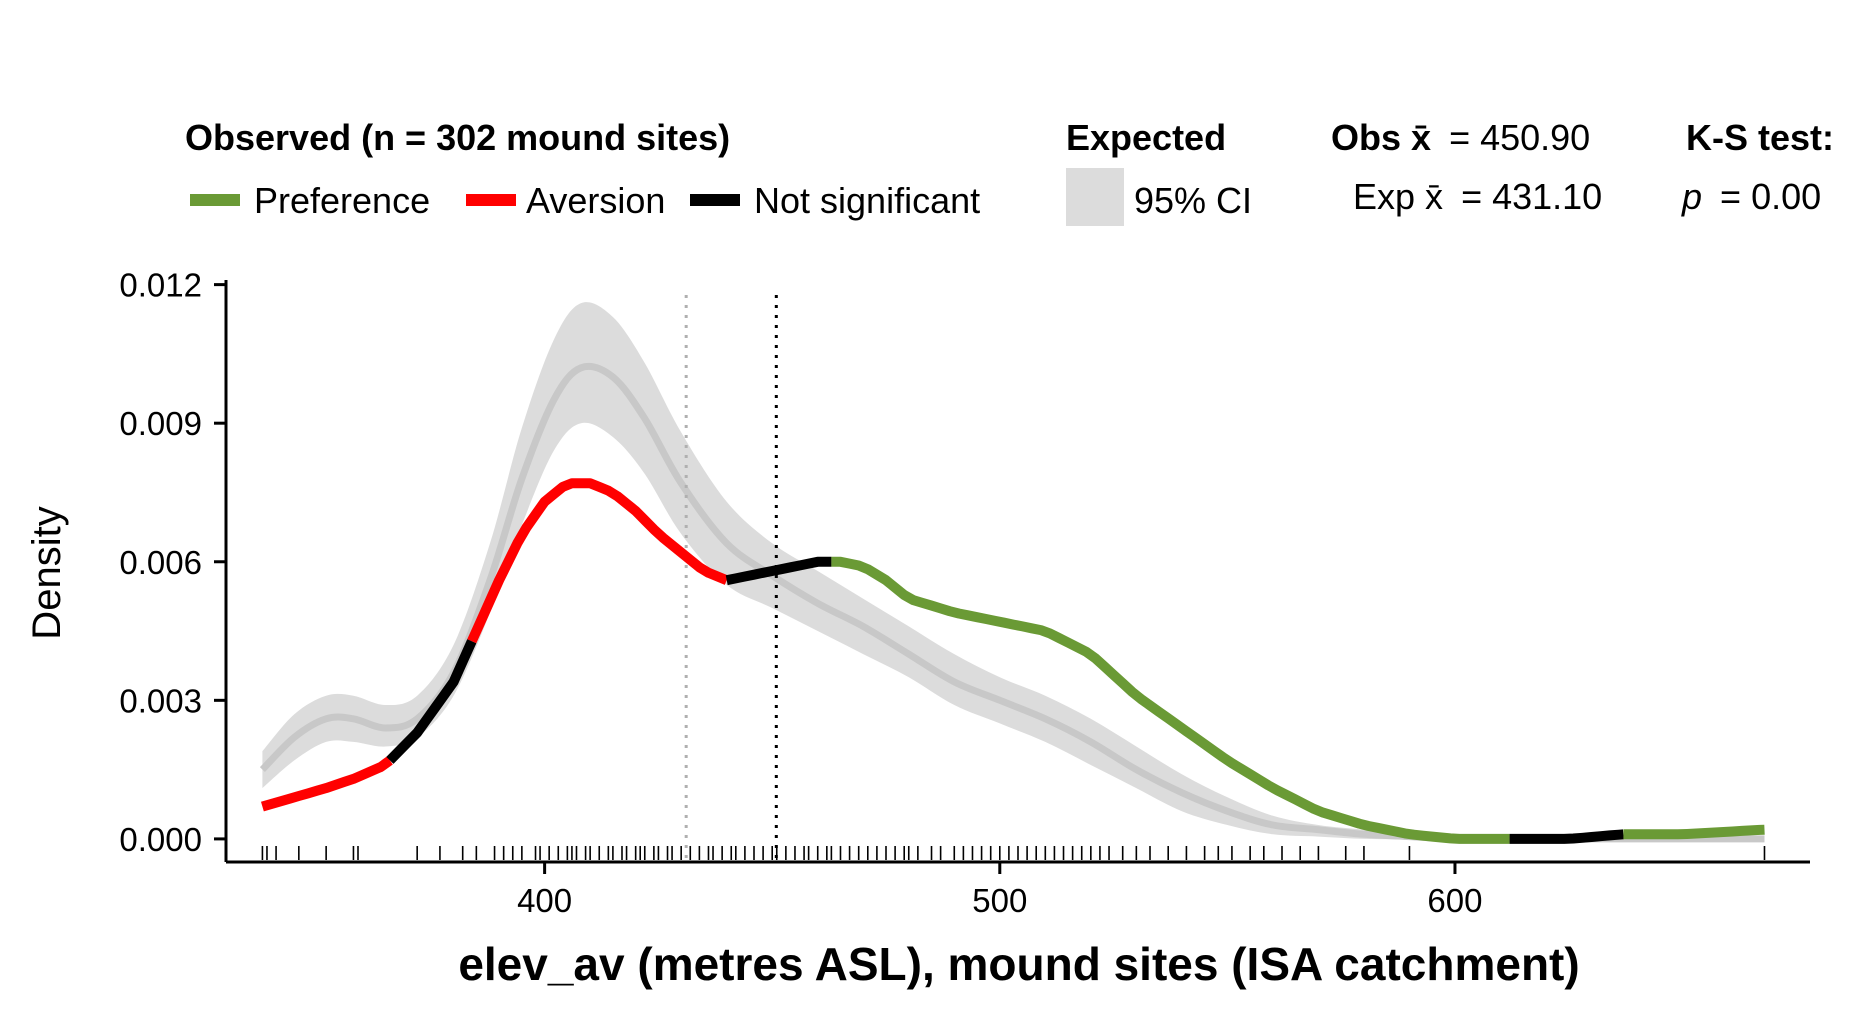  Describe the element at coordinates (1381, 137) in the screenshot. I see `legend-obs-mean-label: Obs x̄` at that location.